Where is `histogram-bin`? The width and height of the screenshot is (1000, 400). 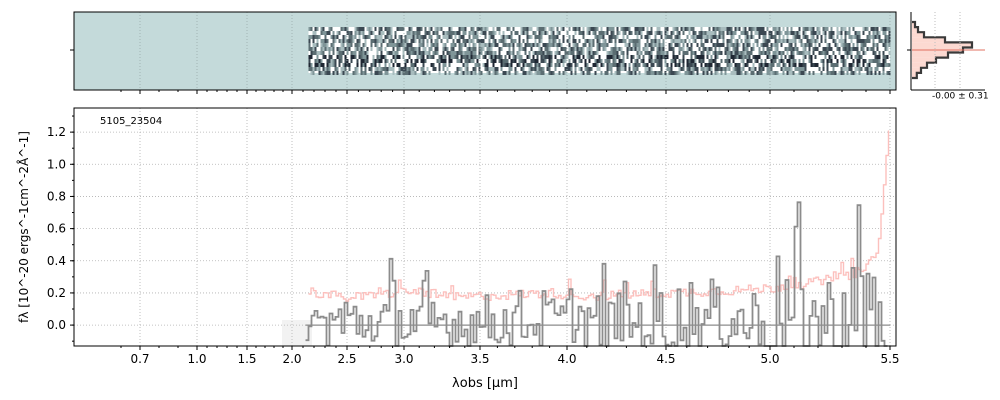
histogram-bin is located at coordinates (928, 40).